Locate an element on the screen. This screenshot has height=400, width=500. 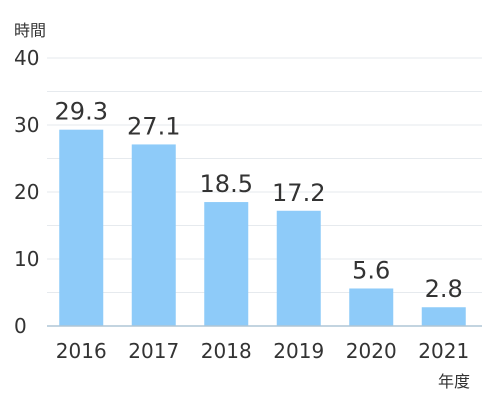
x-tick-label-2019: 2019 is located at coordinates (298, 351).